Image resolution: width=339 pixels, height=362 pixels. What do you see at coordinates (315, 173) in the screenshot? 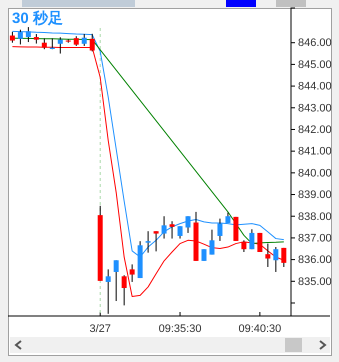
I see `y-tick-label: 840.00` at bounding box center [315, 173].